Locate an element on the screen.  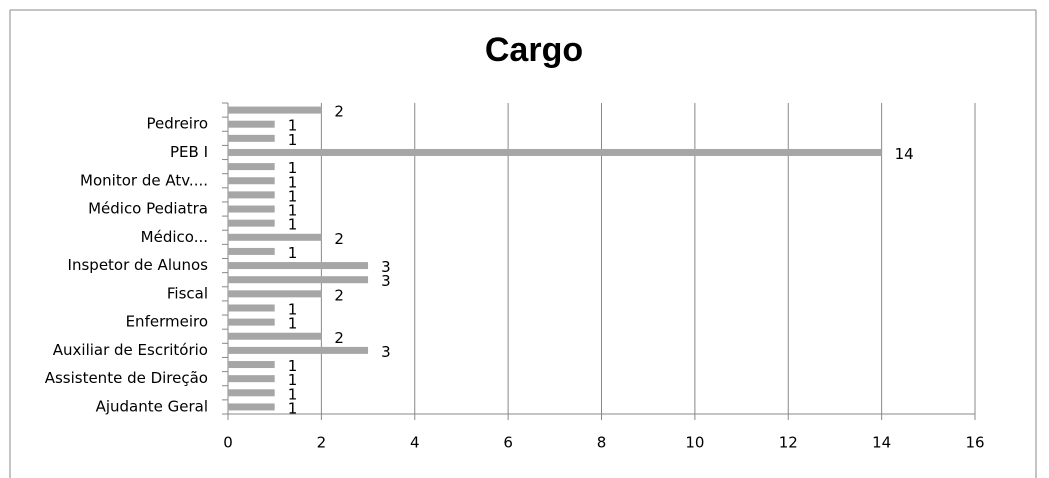
x-tick-label: 14 is located at coordinates (881, 443).